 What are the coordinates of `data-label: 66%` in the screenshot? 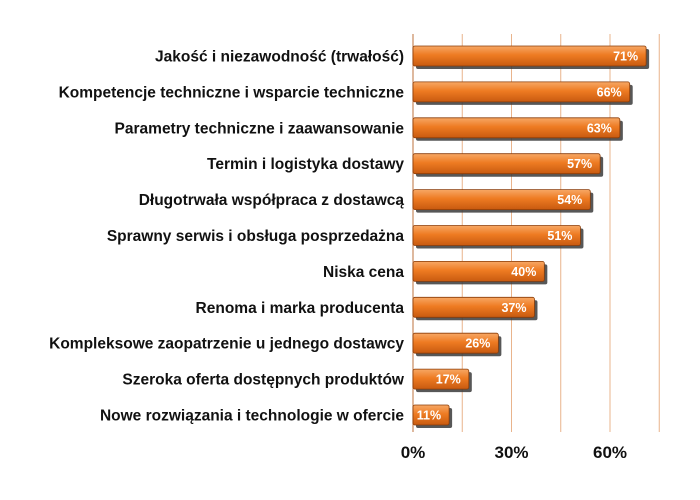 It's located at (609, 92).